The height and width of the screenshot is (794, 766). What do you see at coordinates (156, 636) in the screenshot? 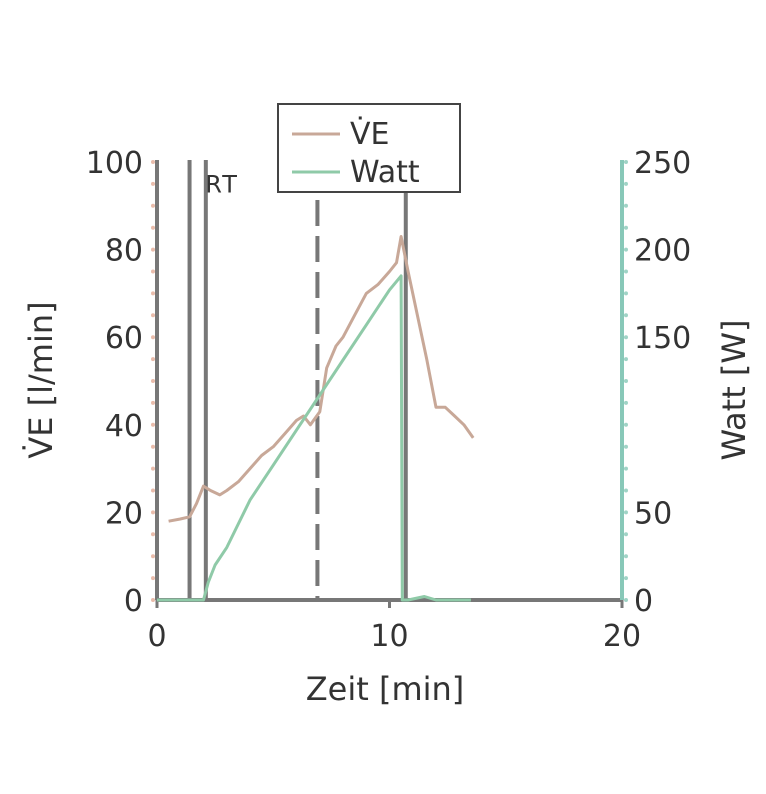
I see `x-tick-label: 0` at bounding box center [156, 636].